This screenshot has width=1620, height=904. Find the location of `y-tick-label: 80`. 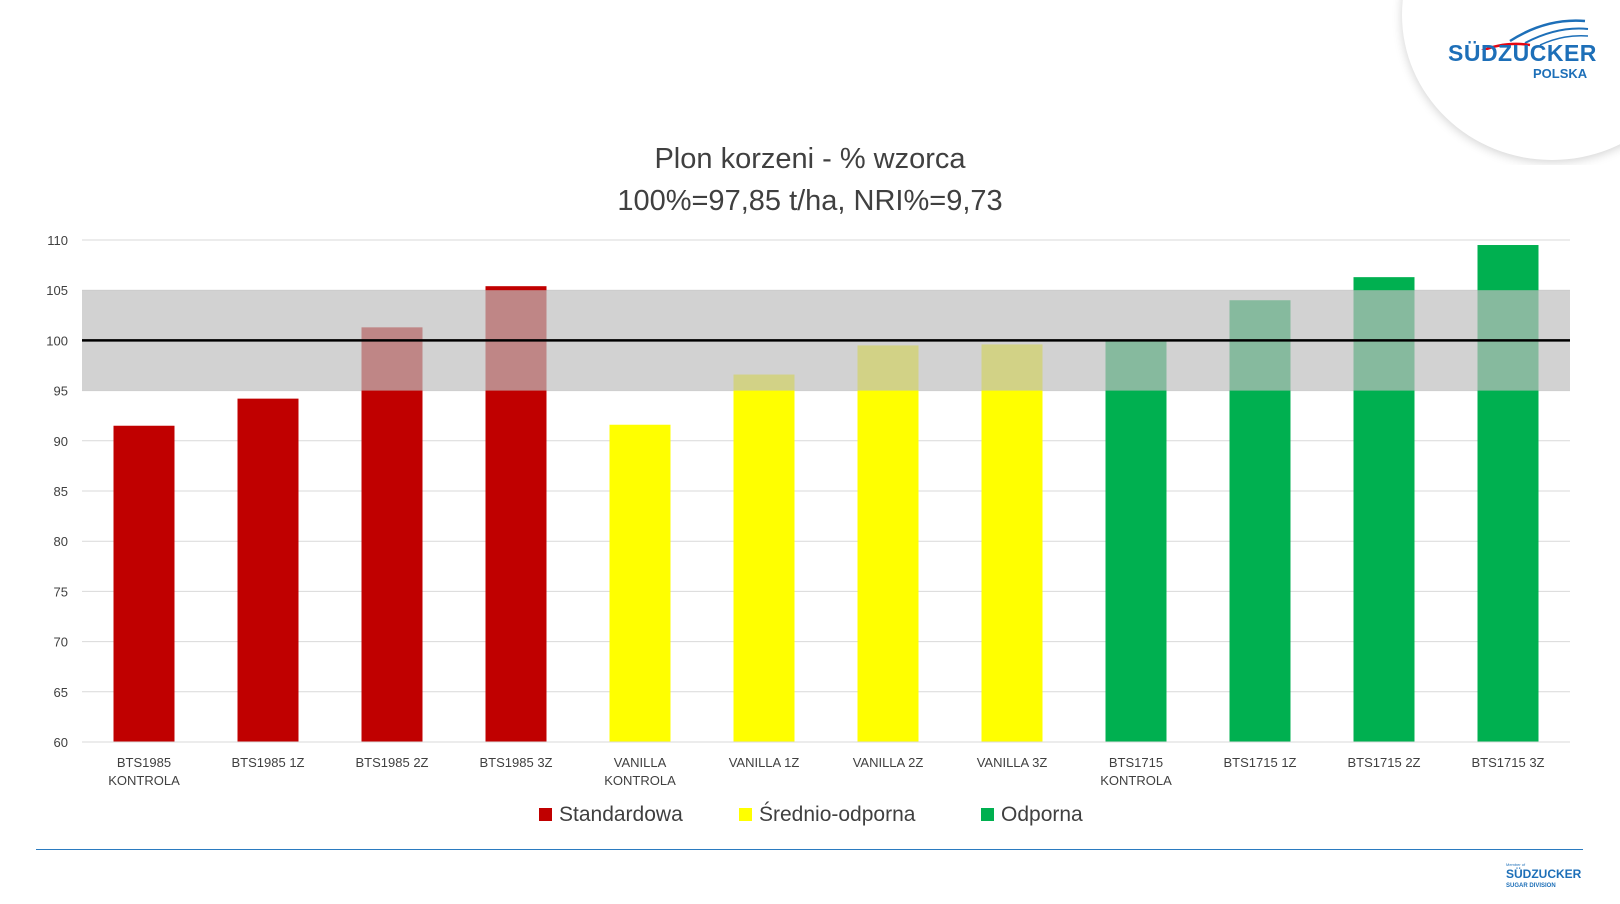

y-tick-label: 80 is located at coordinates (61, 541).